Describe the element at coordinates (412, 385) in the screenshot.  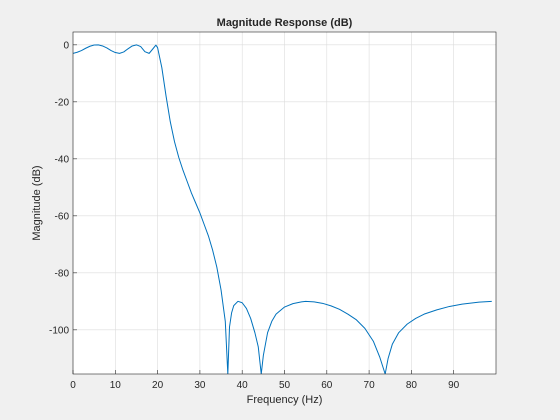
I see `x-tick-label: 80` at that location.